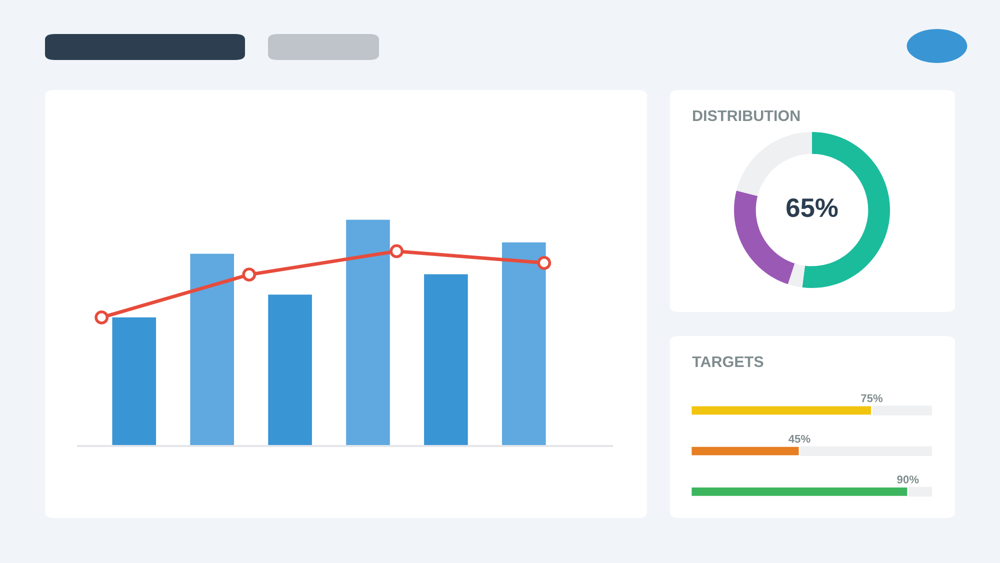 The width and height of the screenshot is (1000, 563). Describe the element at coordinates (746, 116) in the screenshot. I see `chart-title: DISTRIBUTION` at that location.